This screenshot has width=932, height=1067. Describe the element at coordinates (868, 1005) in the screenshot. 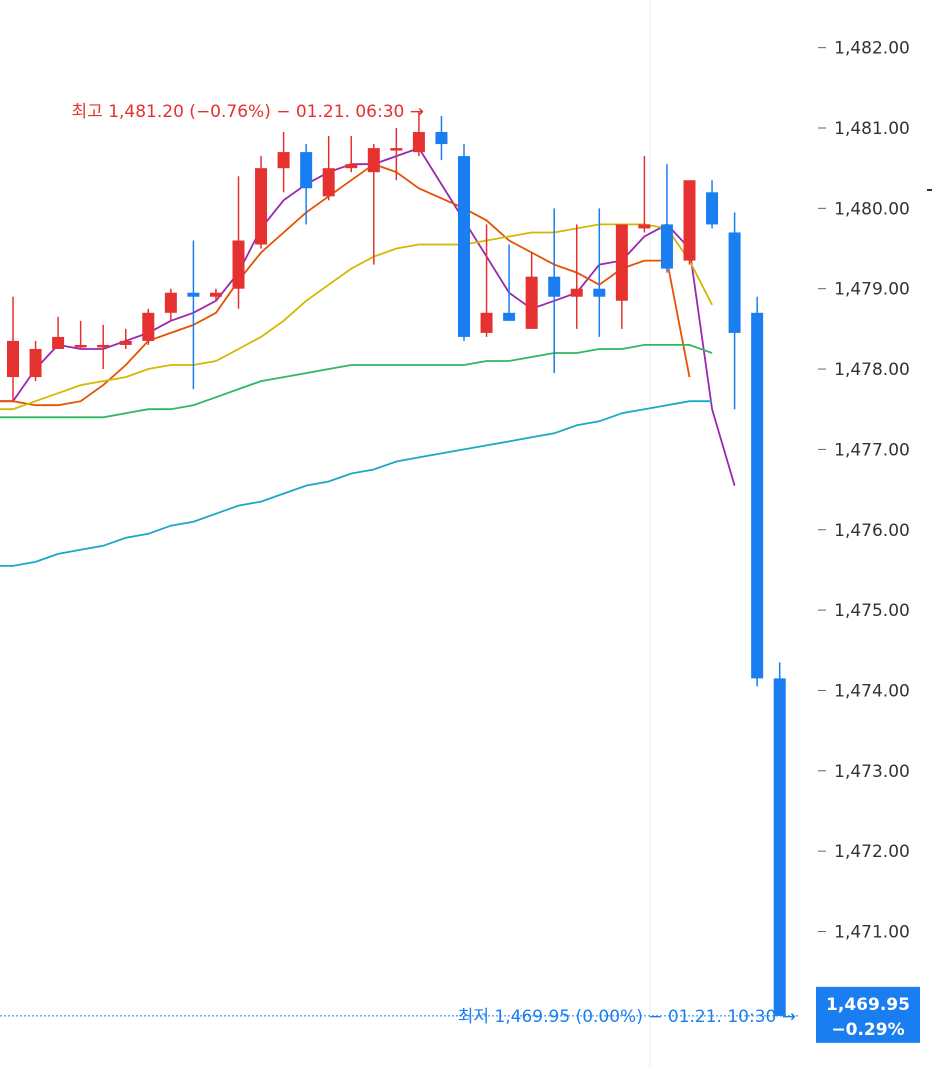

I see `last-price-value: 1,469.95` at that location.